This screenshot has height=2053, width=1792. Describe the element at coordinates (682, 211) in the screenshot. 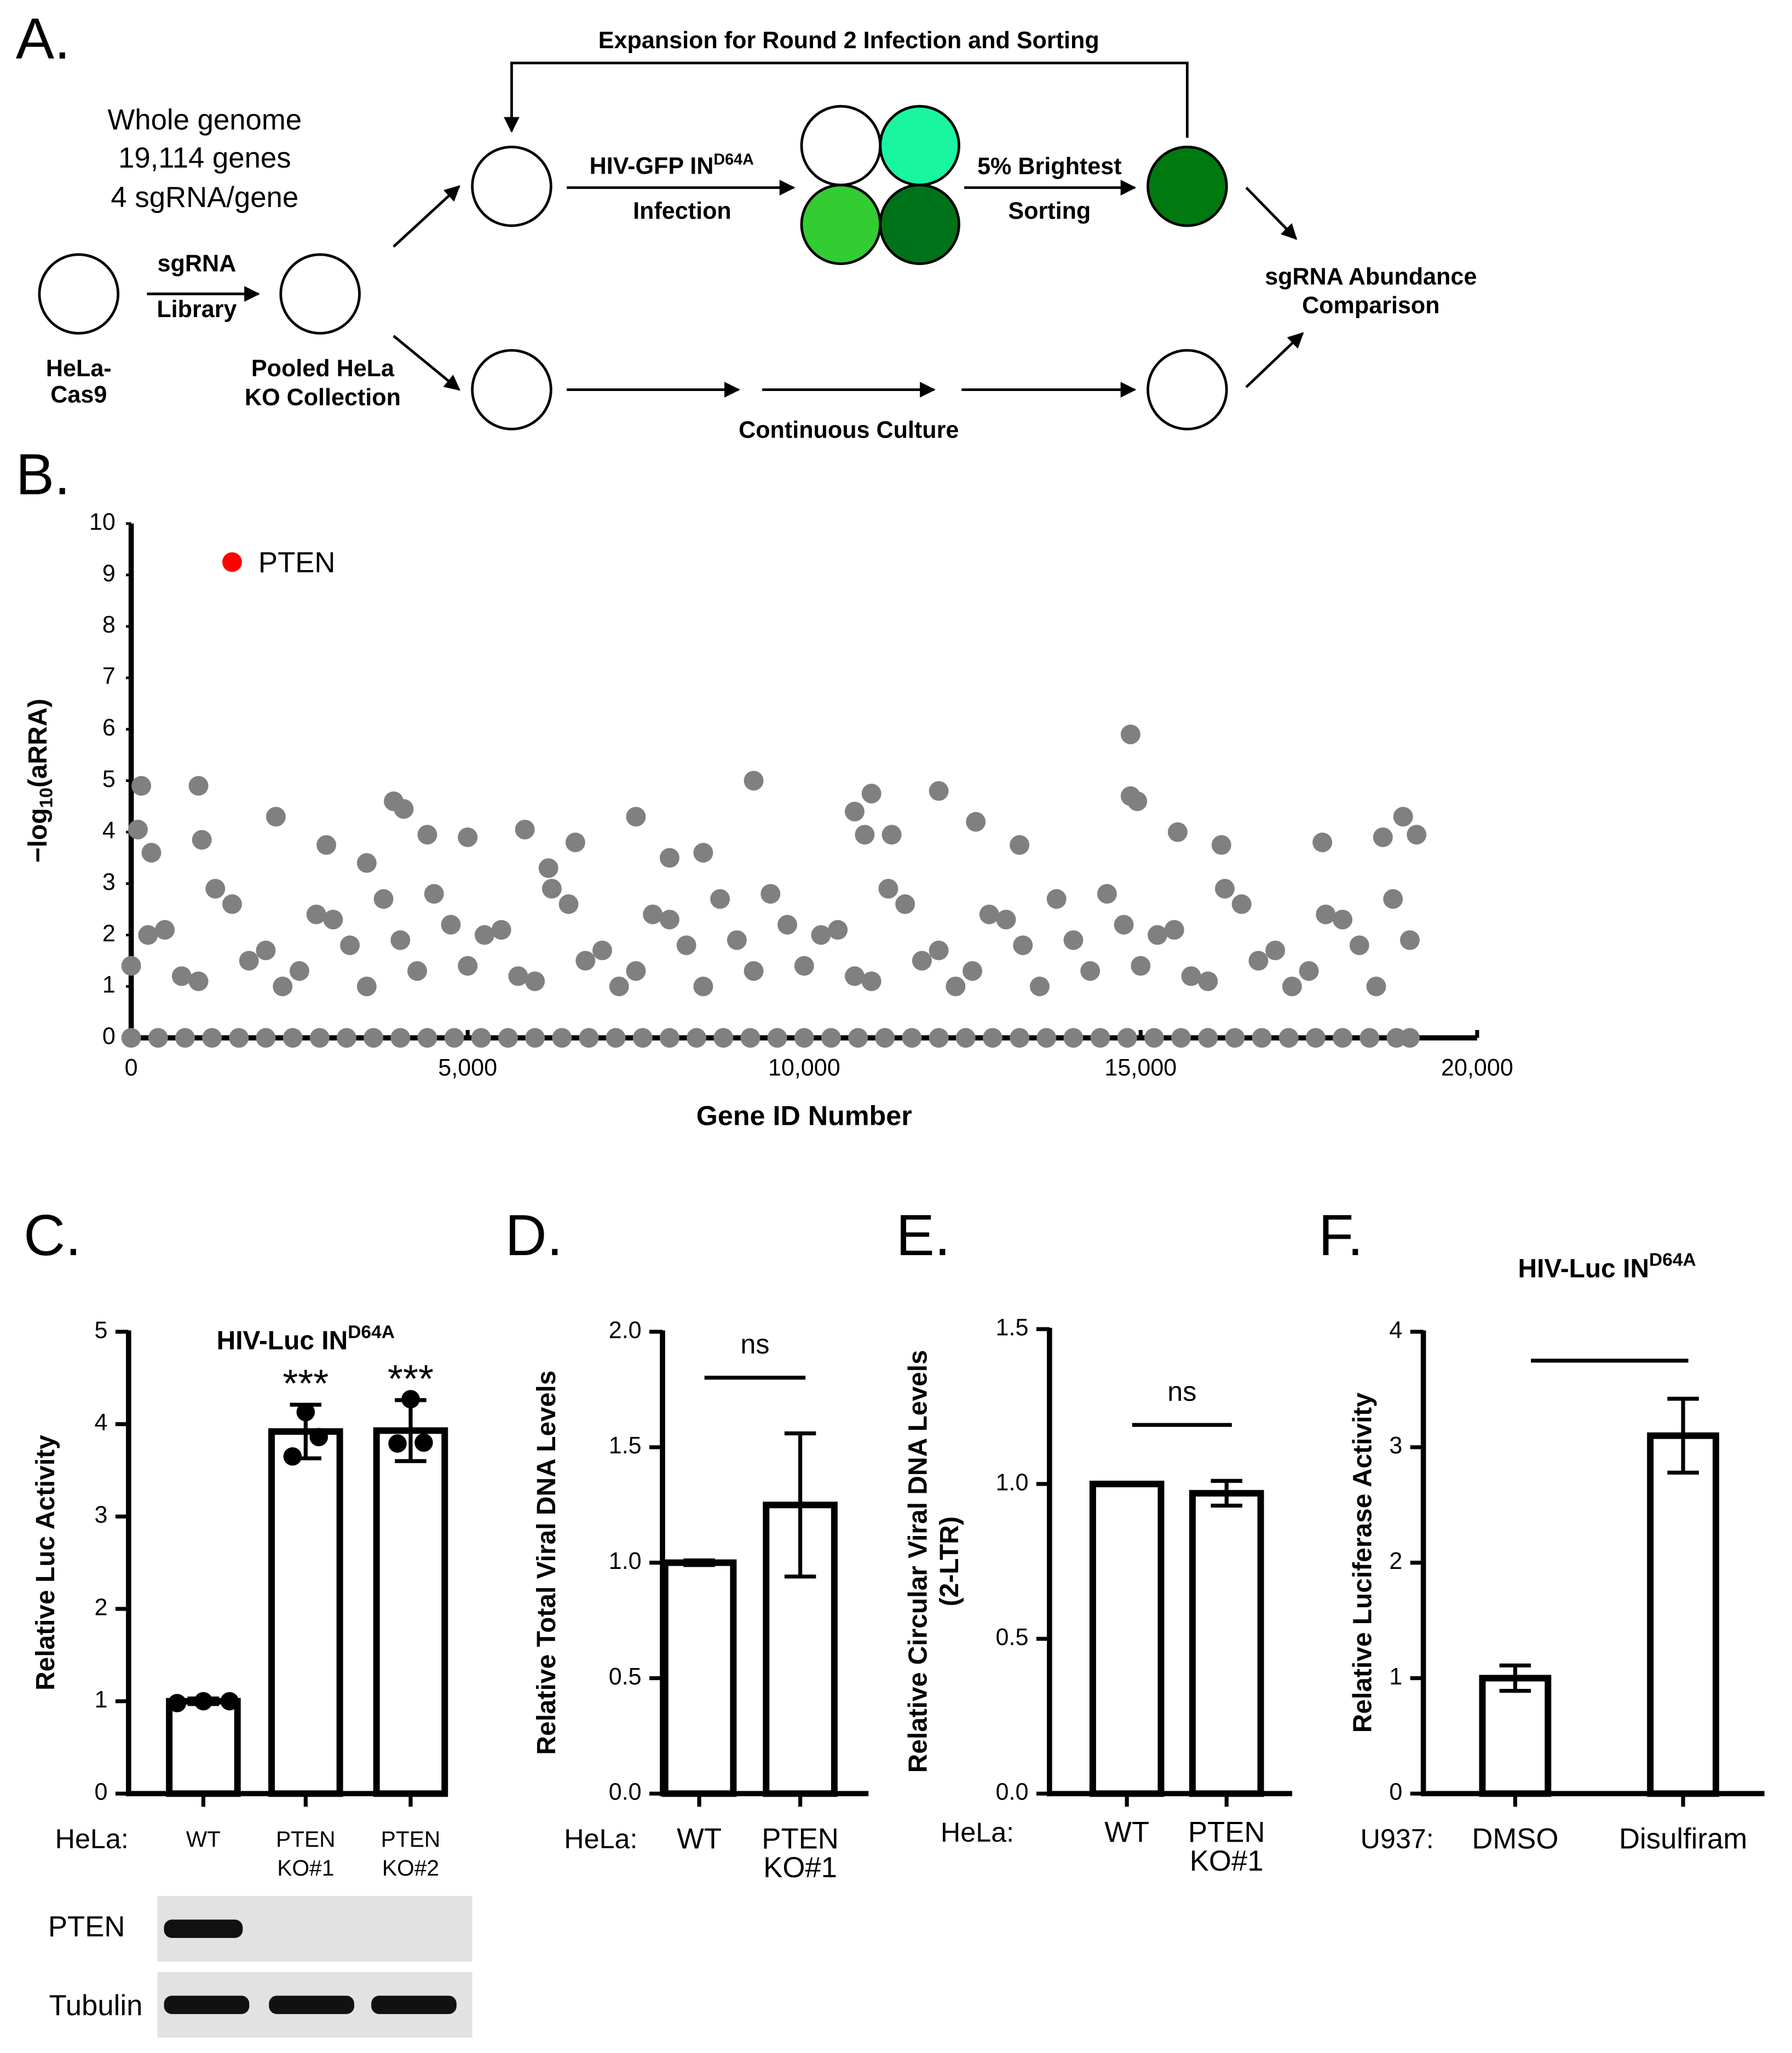

I see `step-label: Infection` at that location.